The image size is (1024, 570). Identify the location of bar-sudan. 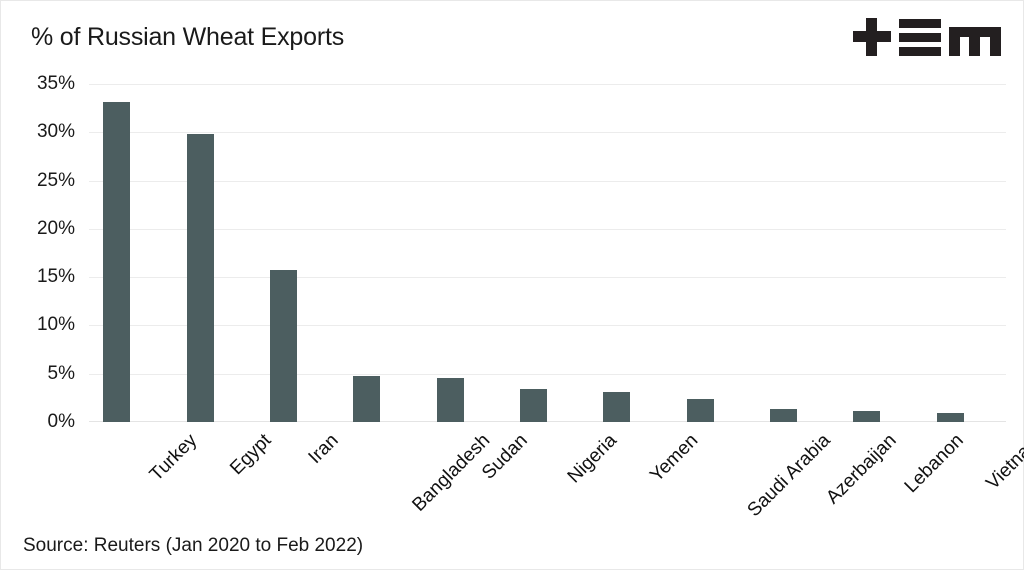
(450, 399).